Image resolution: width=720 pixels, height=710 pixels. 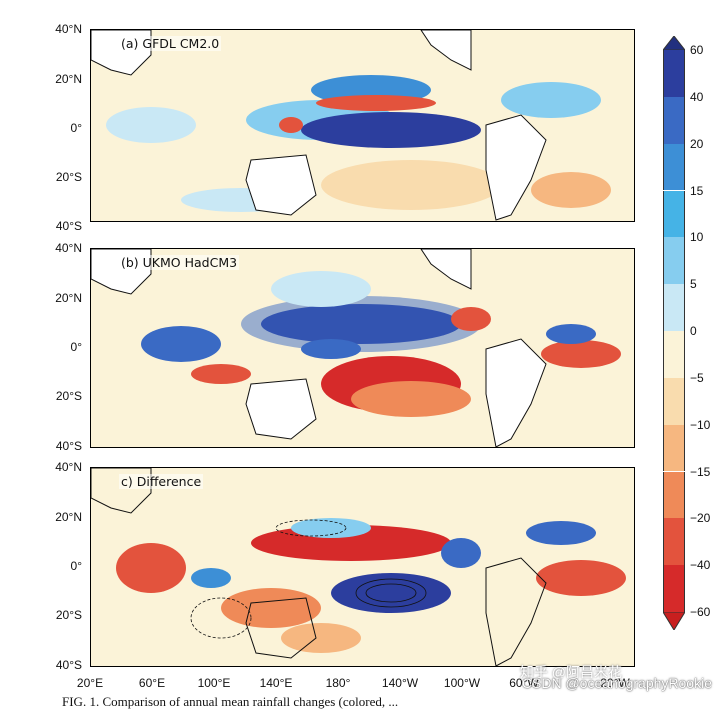 What do you see at coordinates (693, 331) in the screenshot?
I see `colorbar-tick-label: 0` at bounding box center [693, 331].